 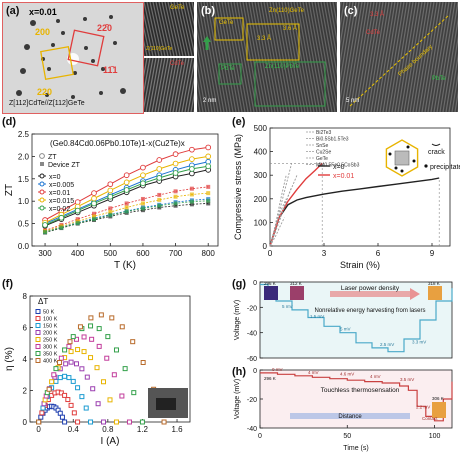 I want to click on power-arrow-head, so click(x=415, y=294).